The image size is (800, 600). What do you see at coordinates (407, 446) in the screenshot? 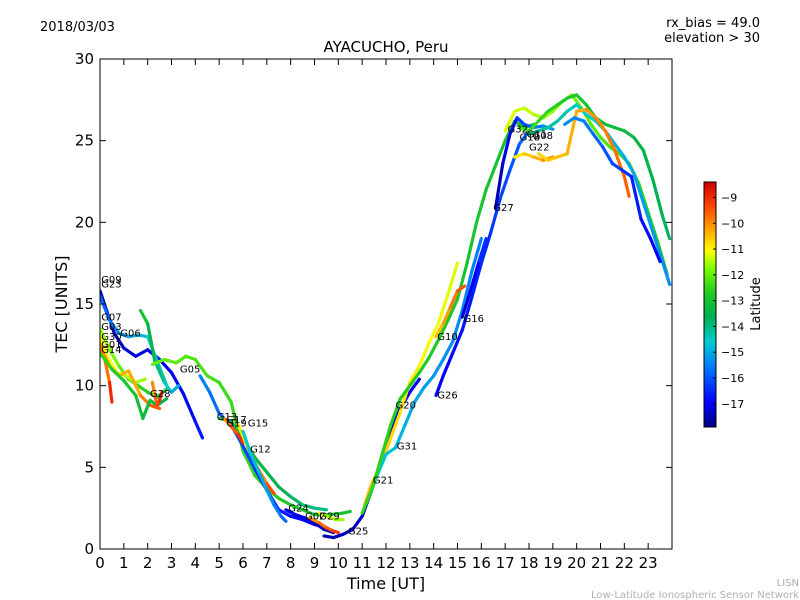
I see `series-label-g31: G31` at bounding box center [407, 446].